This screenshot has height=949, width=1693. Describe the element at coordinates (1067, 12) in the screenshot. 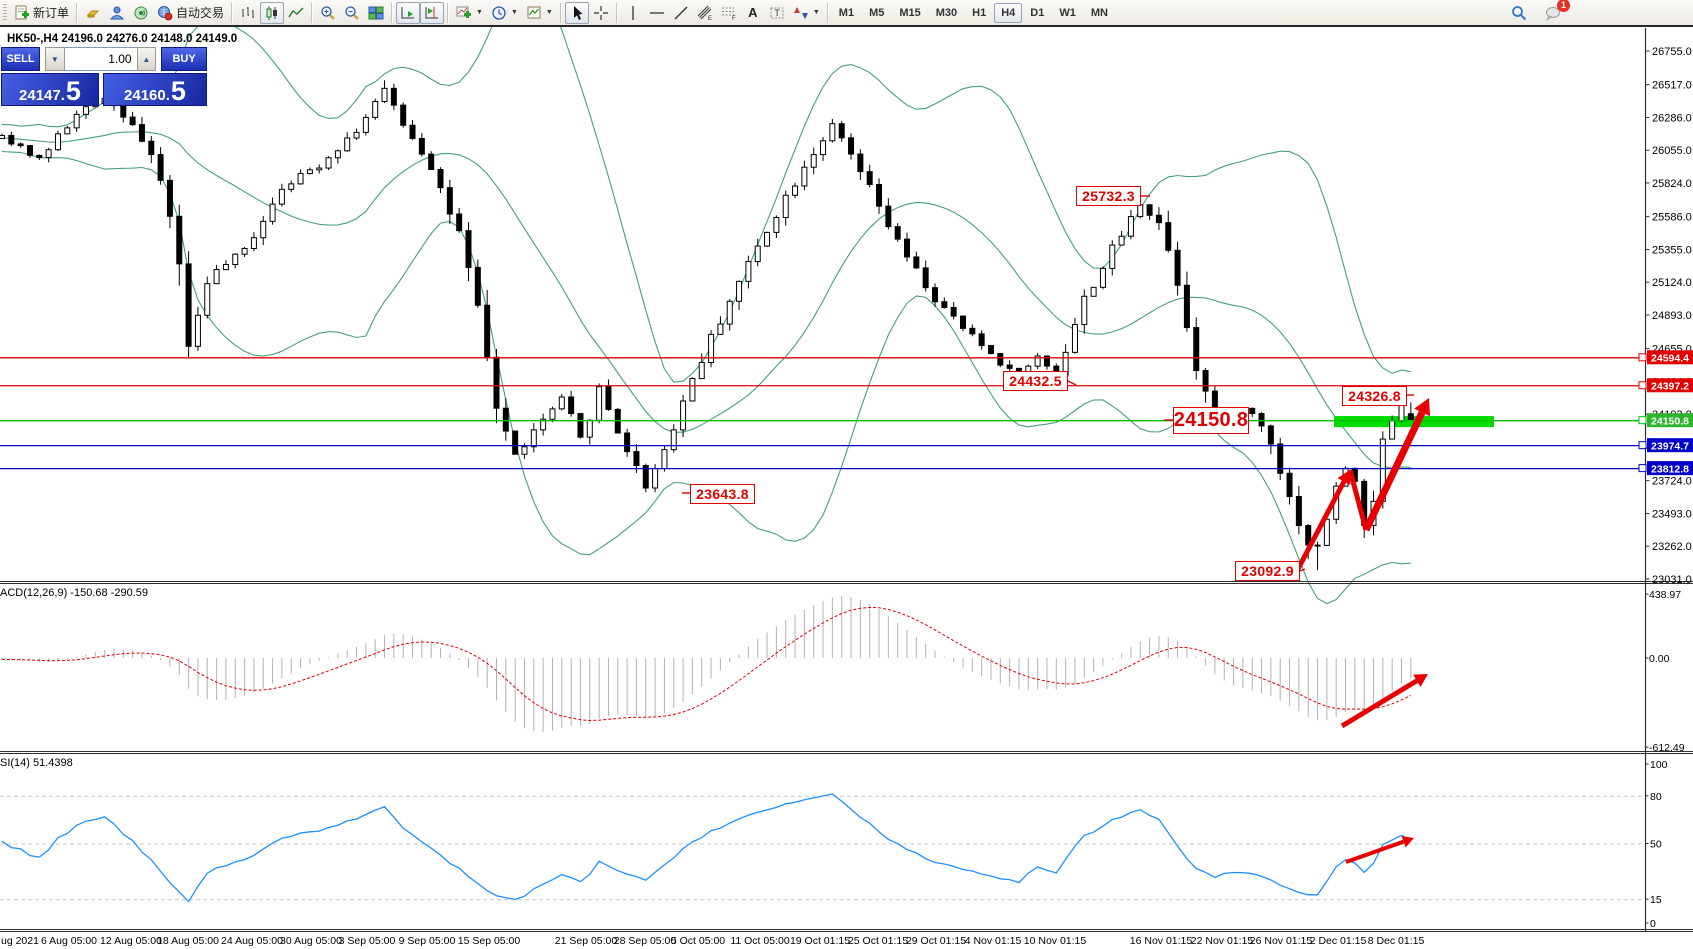

I see `timeframe-w1: W1` at that location.